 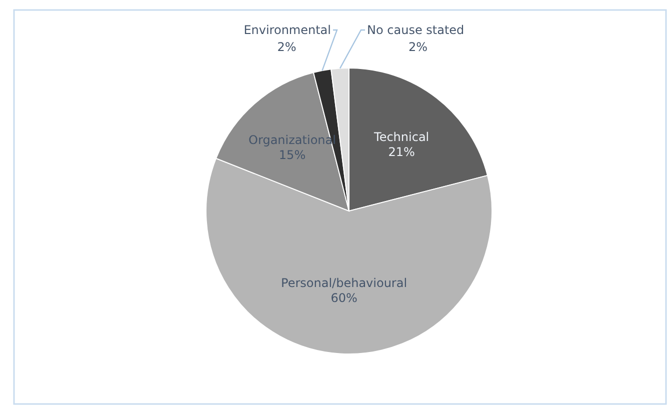 What do you see at coordinates (287, 30) in the screenshot?
I see `slice-label: Environmental` at bounding box center [287, 30].